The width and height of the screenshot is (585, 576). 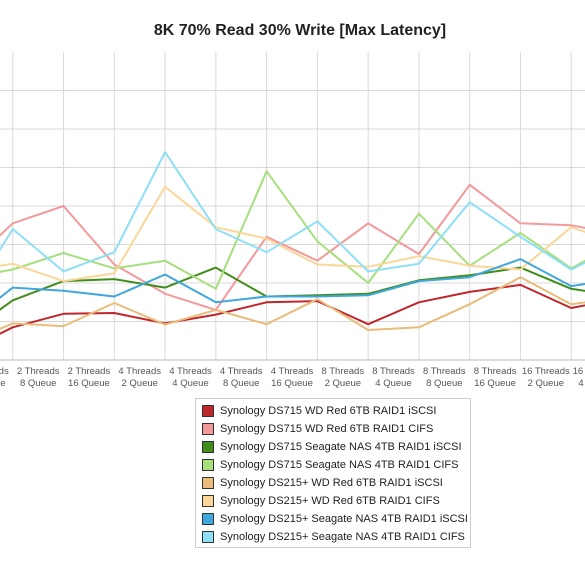 I want to click on x-tick-label: 16 Threads 2 Queue, so click(x=546, y=377).